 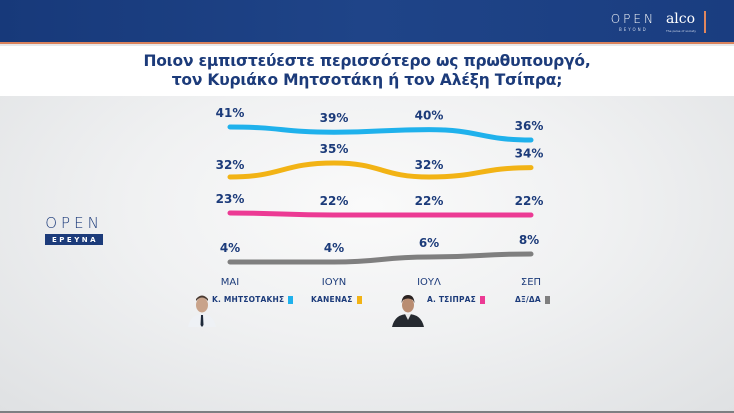 What do you see at coordinates (74, 239) in the screenshot?
I see `ereyna-logo-text: ΕΡΕΥΝΑ` at bounding box center [74, 239].